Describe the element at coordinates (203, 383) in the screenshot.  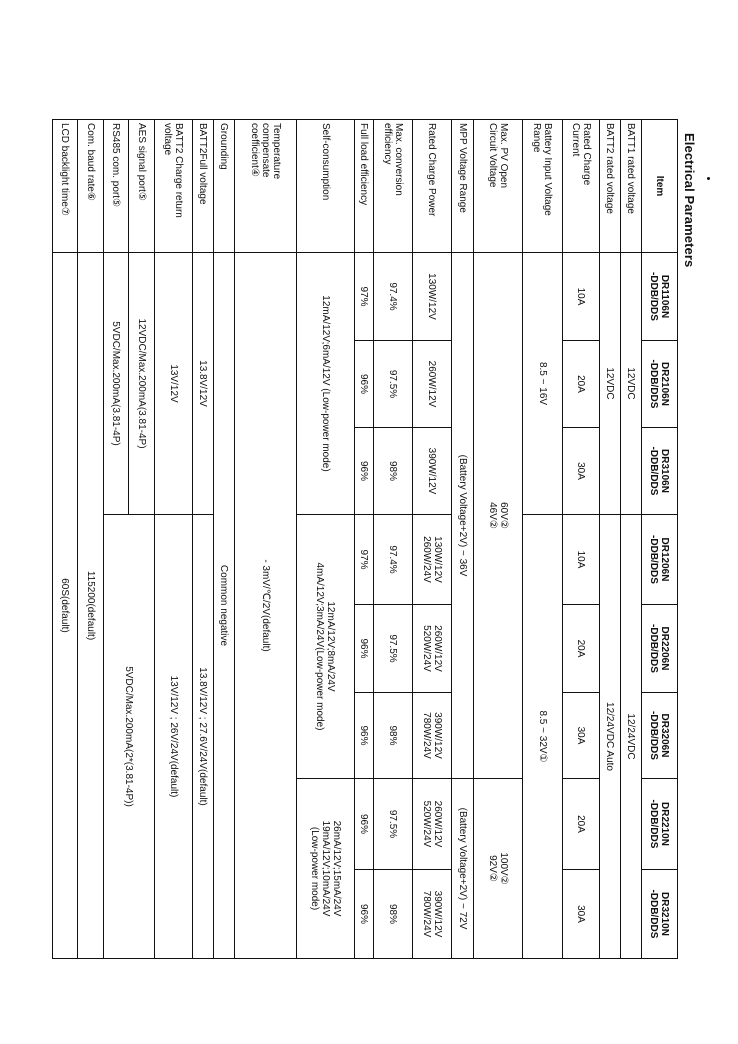
I see `value-cell: 13.8V/12V` at that location.